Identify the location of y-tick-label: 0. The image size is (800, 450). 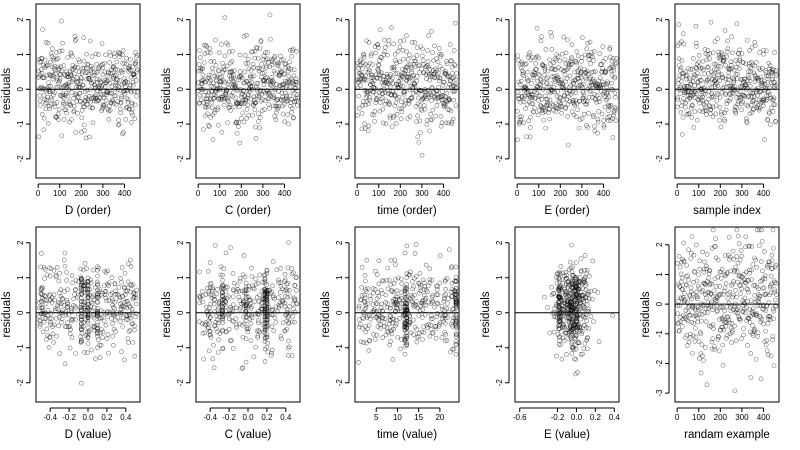
(659, 88).